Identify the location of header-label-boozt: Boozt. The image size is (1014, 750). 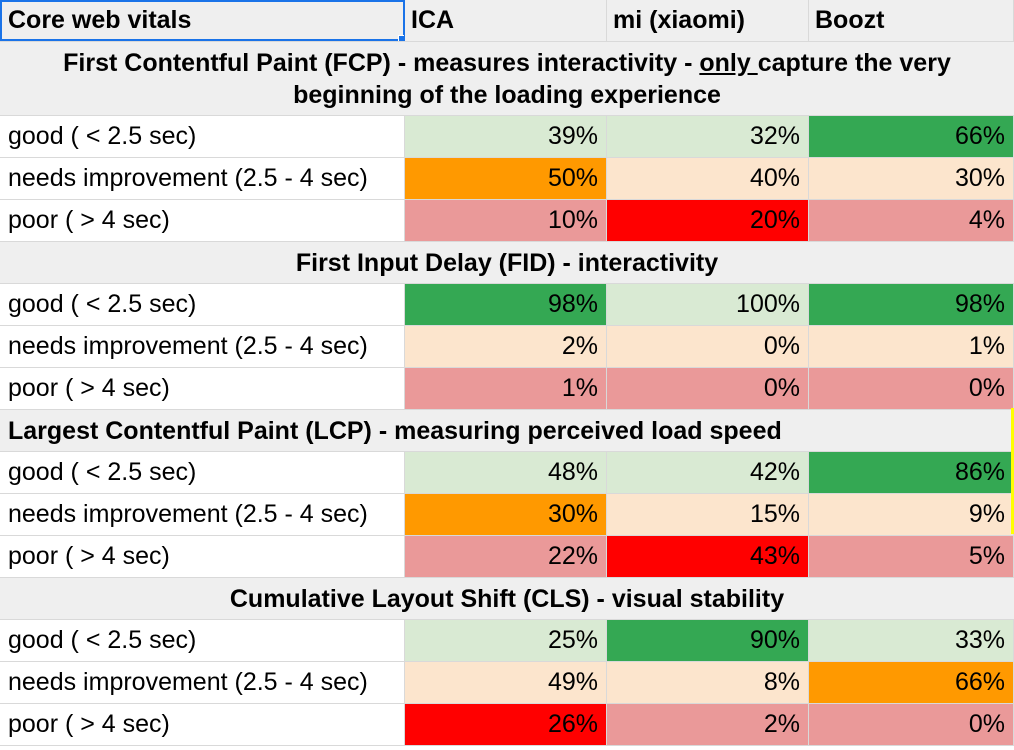
(850, 20).